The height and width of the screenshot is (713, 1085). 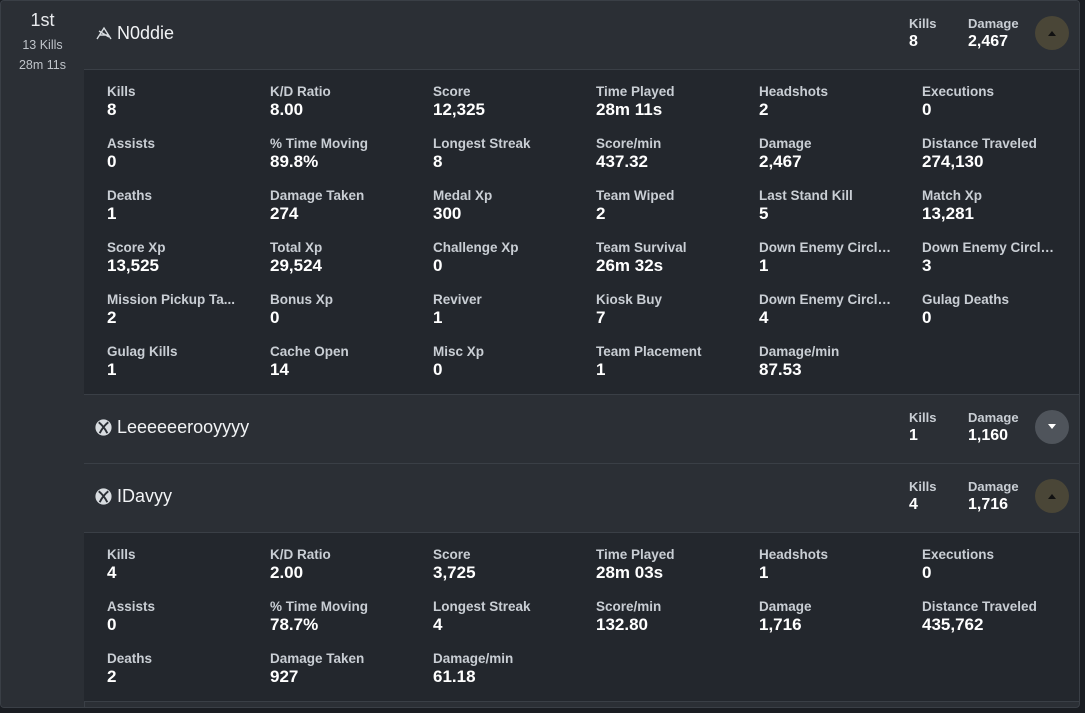 I want to click on stat-cell: Gulag Deaths 0, so click(x=1000, y=312).